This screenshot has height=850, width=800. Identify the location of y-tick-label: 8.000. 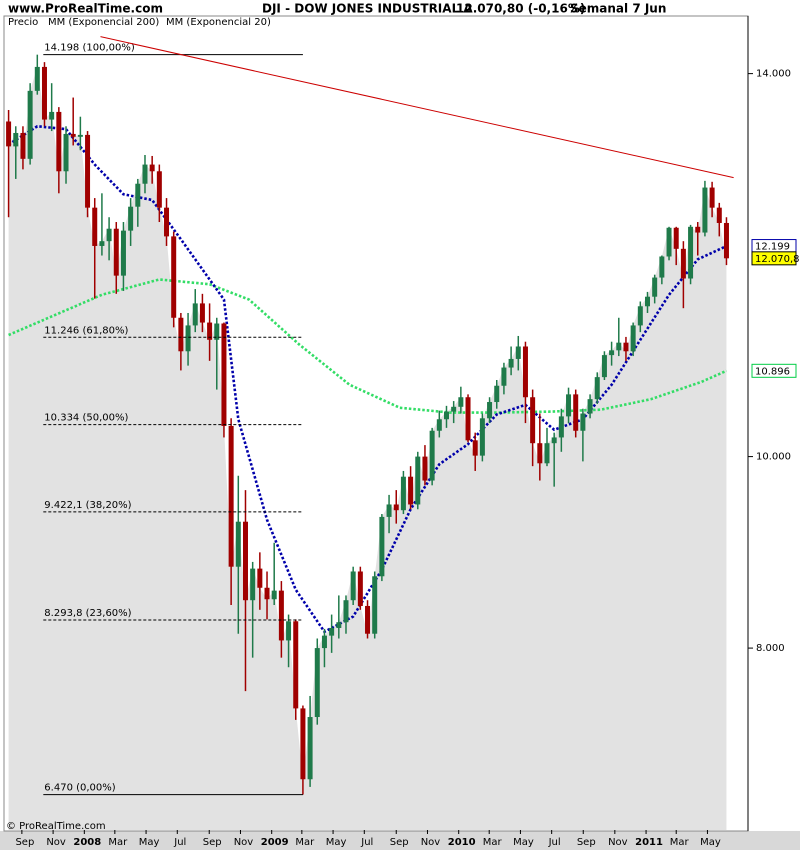
(770, 648).